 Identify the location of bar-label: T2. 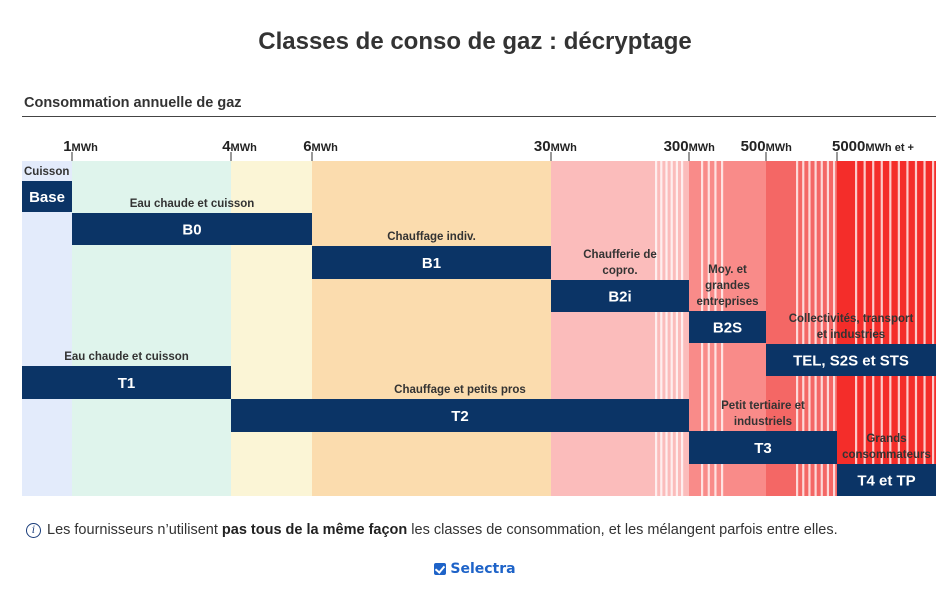
(460, 416).